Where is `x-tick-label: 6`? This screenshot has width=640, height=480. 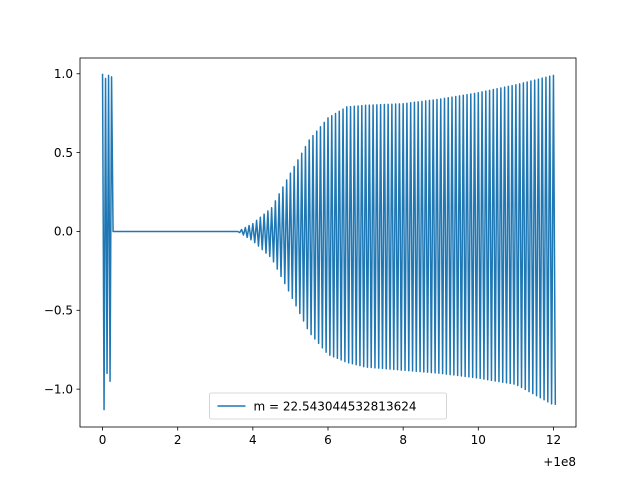
x-tick-label: 6 is located at coordinates (328, 440).